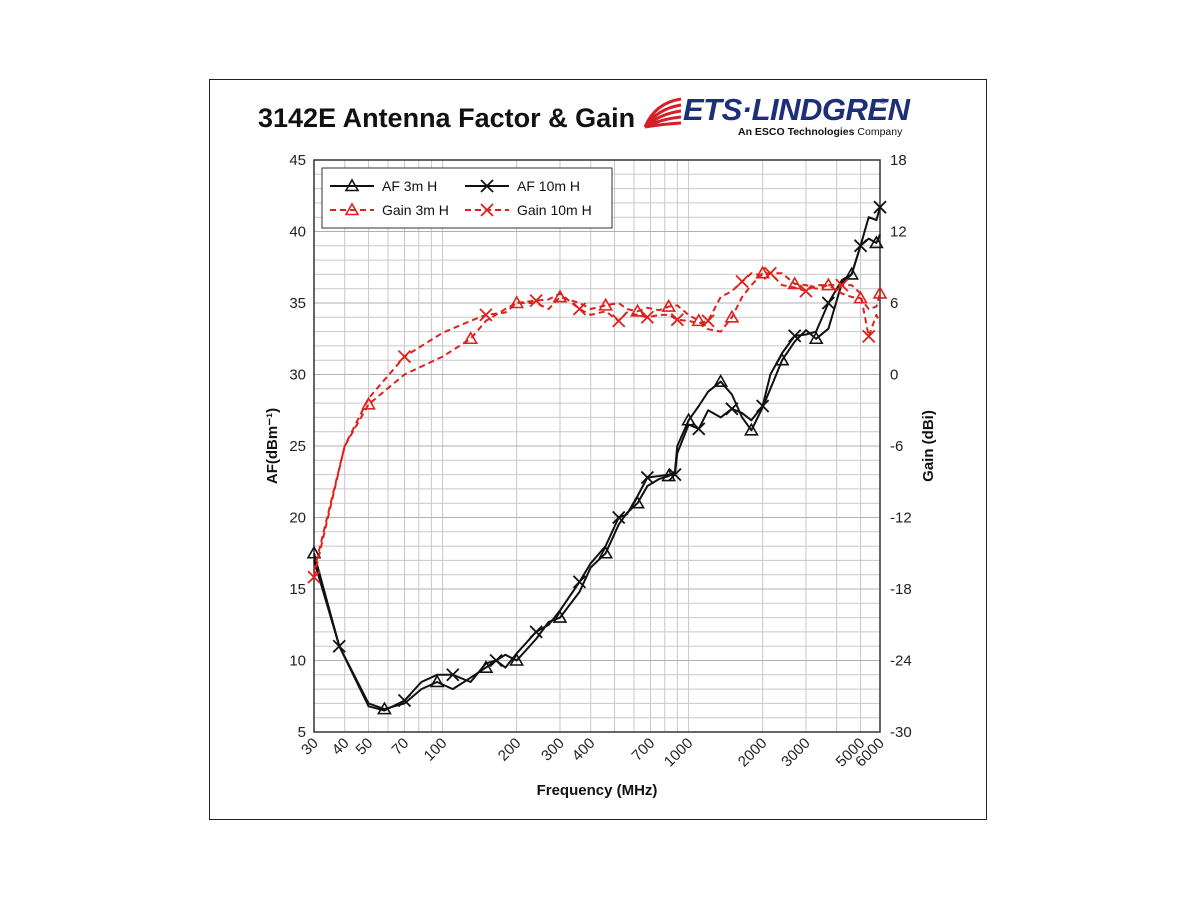  I want to click on y-tick-label: 10, so click(297, 661).